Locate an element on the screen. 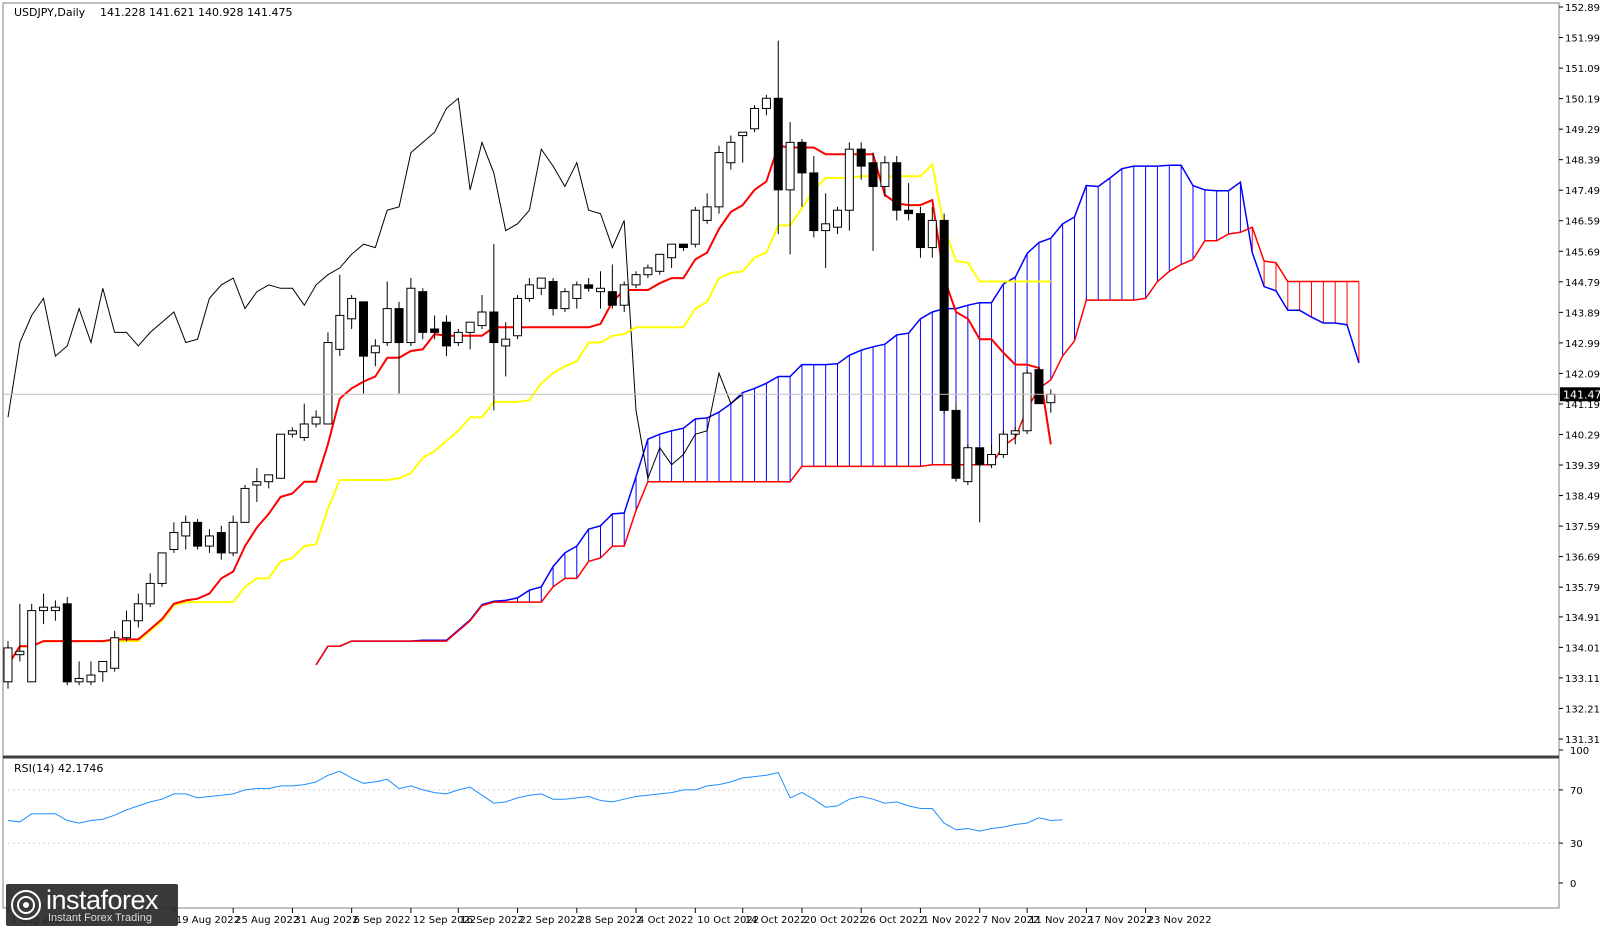 This screenshot has width=1600, height=932. time-tick-label: 28 Sep 2022 is located at coordinates (610, 920).